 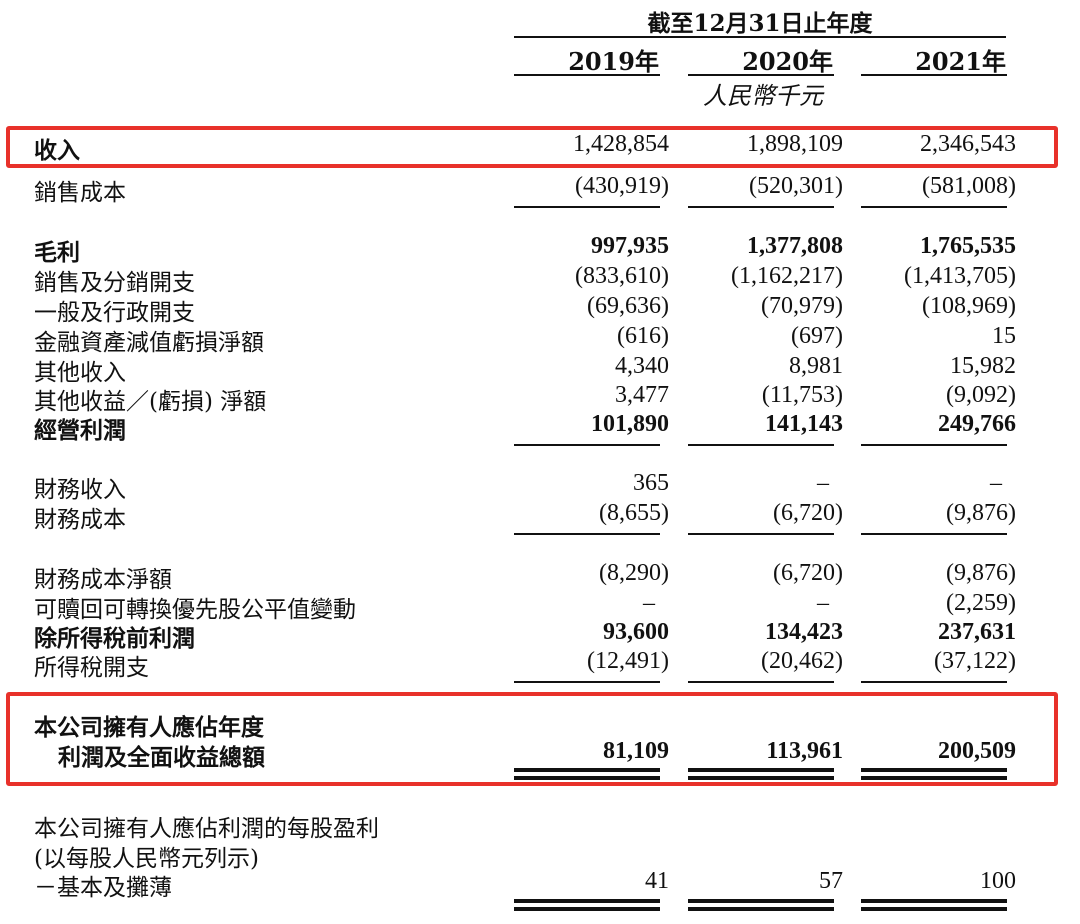 I want to click on value-finance-income-2020: –, so click(x=823, y=483).